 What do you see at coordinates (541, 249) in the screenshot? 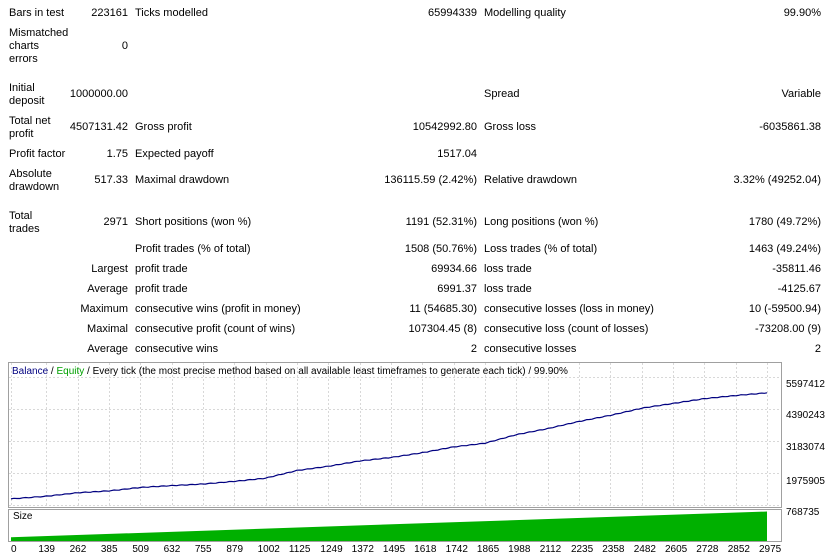
I see `loss-trades-label: Loss trades (% of total)` at bounding box center [541, 249].